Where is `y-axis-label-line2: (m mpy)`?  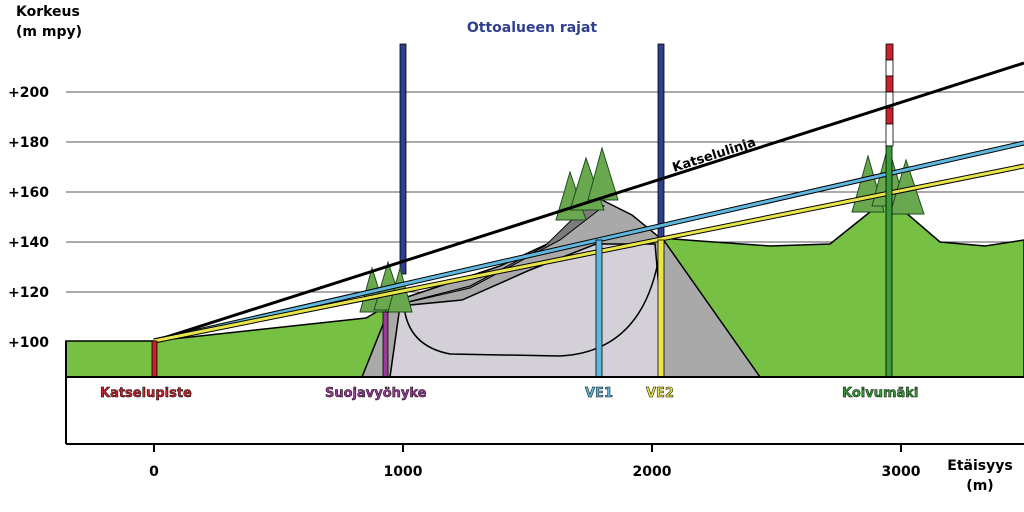 y-axis-label-line2: (m mpy) is located at coordinates (49, 32).